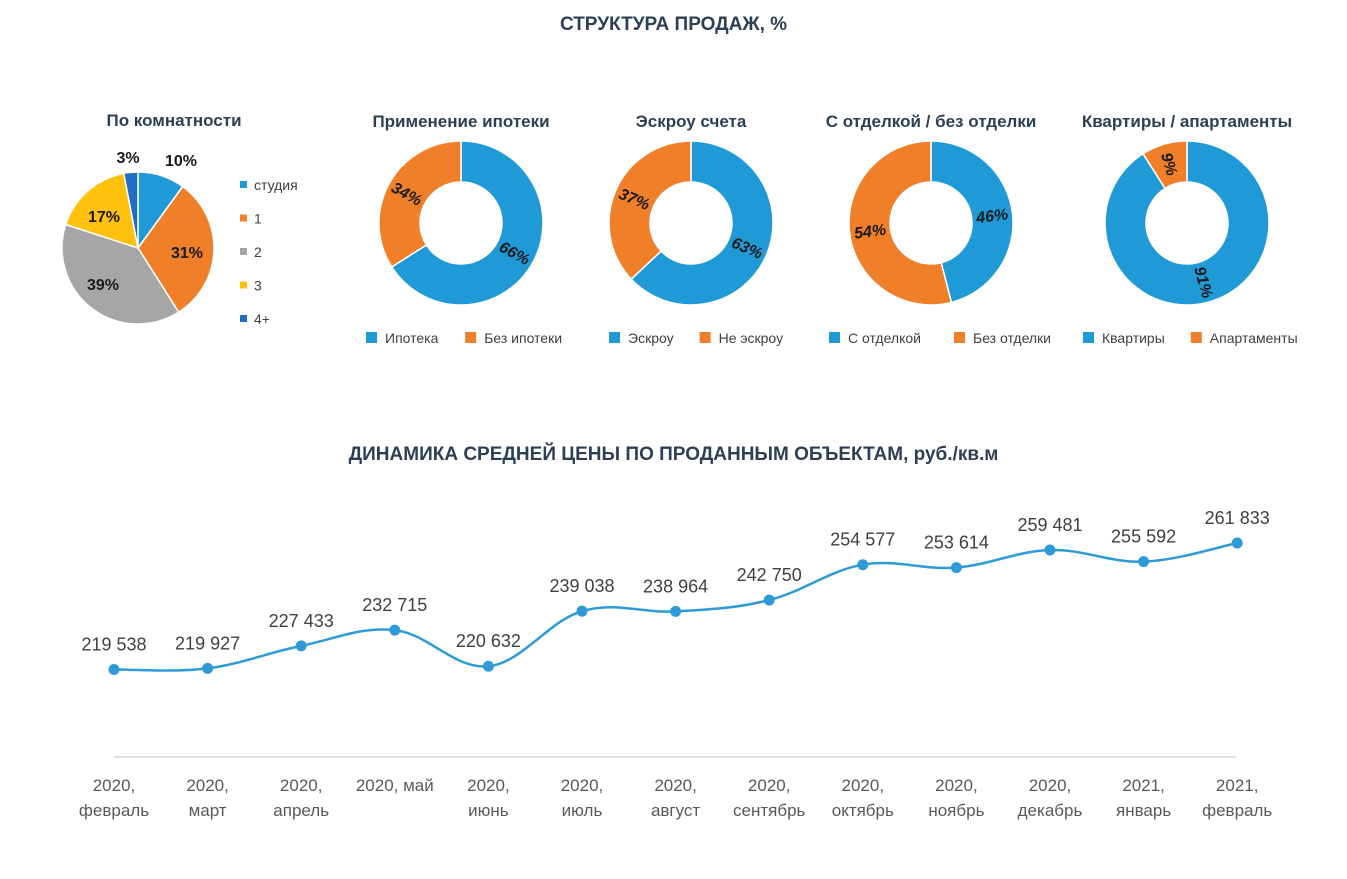 Image resolution: width=1347 pixels, height=879 pixels. I want to click on legend-rooms-3: 3, so click(258, 286).